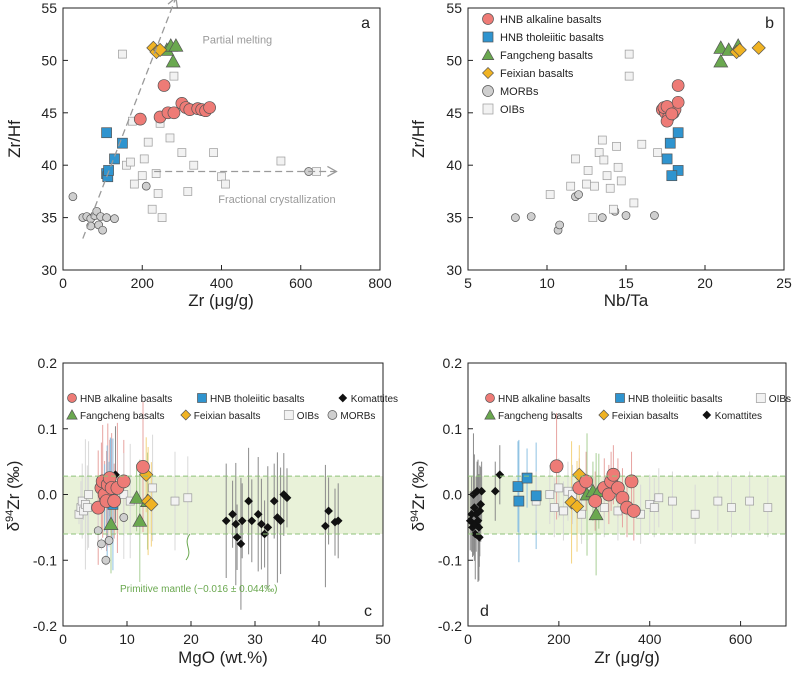 Image resolution: width=800 pixels, height=684 pixels. Describe the element at coordinates (418, 496) in the screenshot. I see `svg-text: δ94Zr (‰)` at that location.